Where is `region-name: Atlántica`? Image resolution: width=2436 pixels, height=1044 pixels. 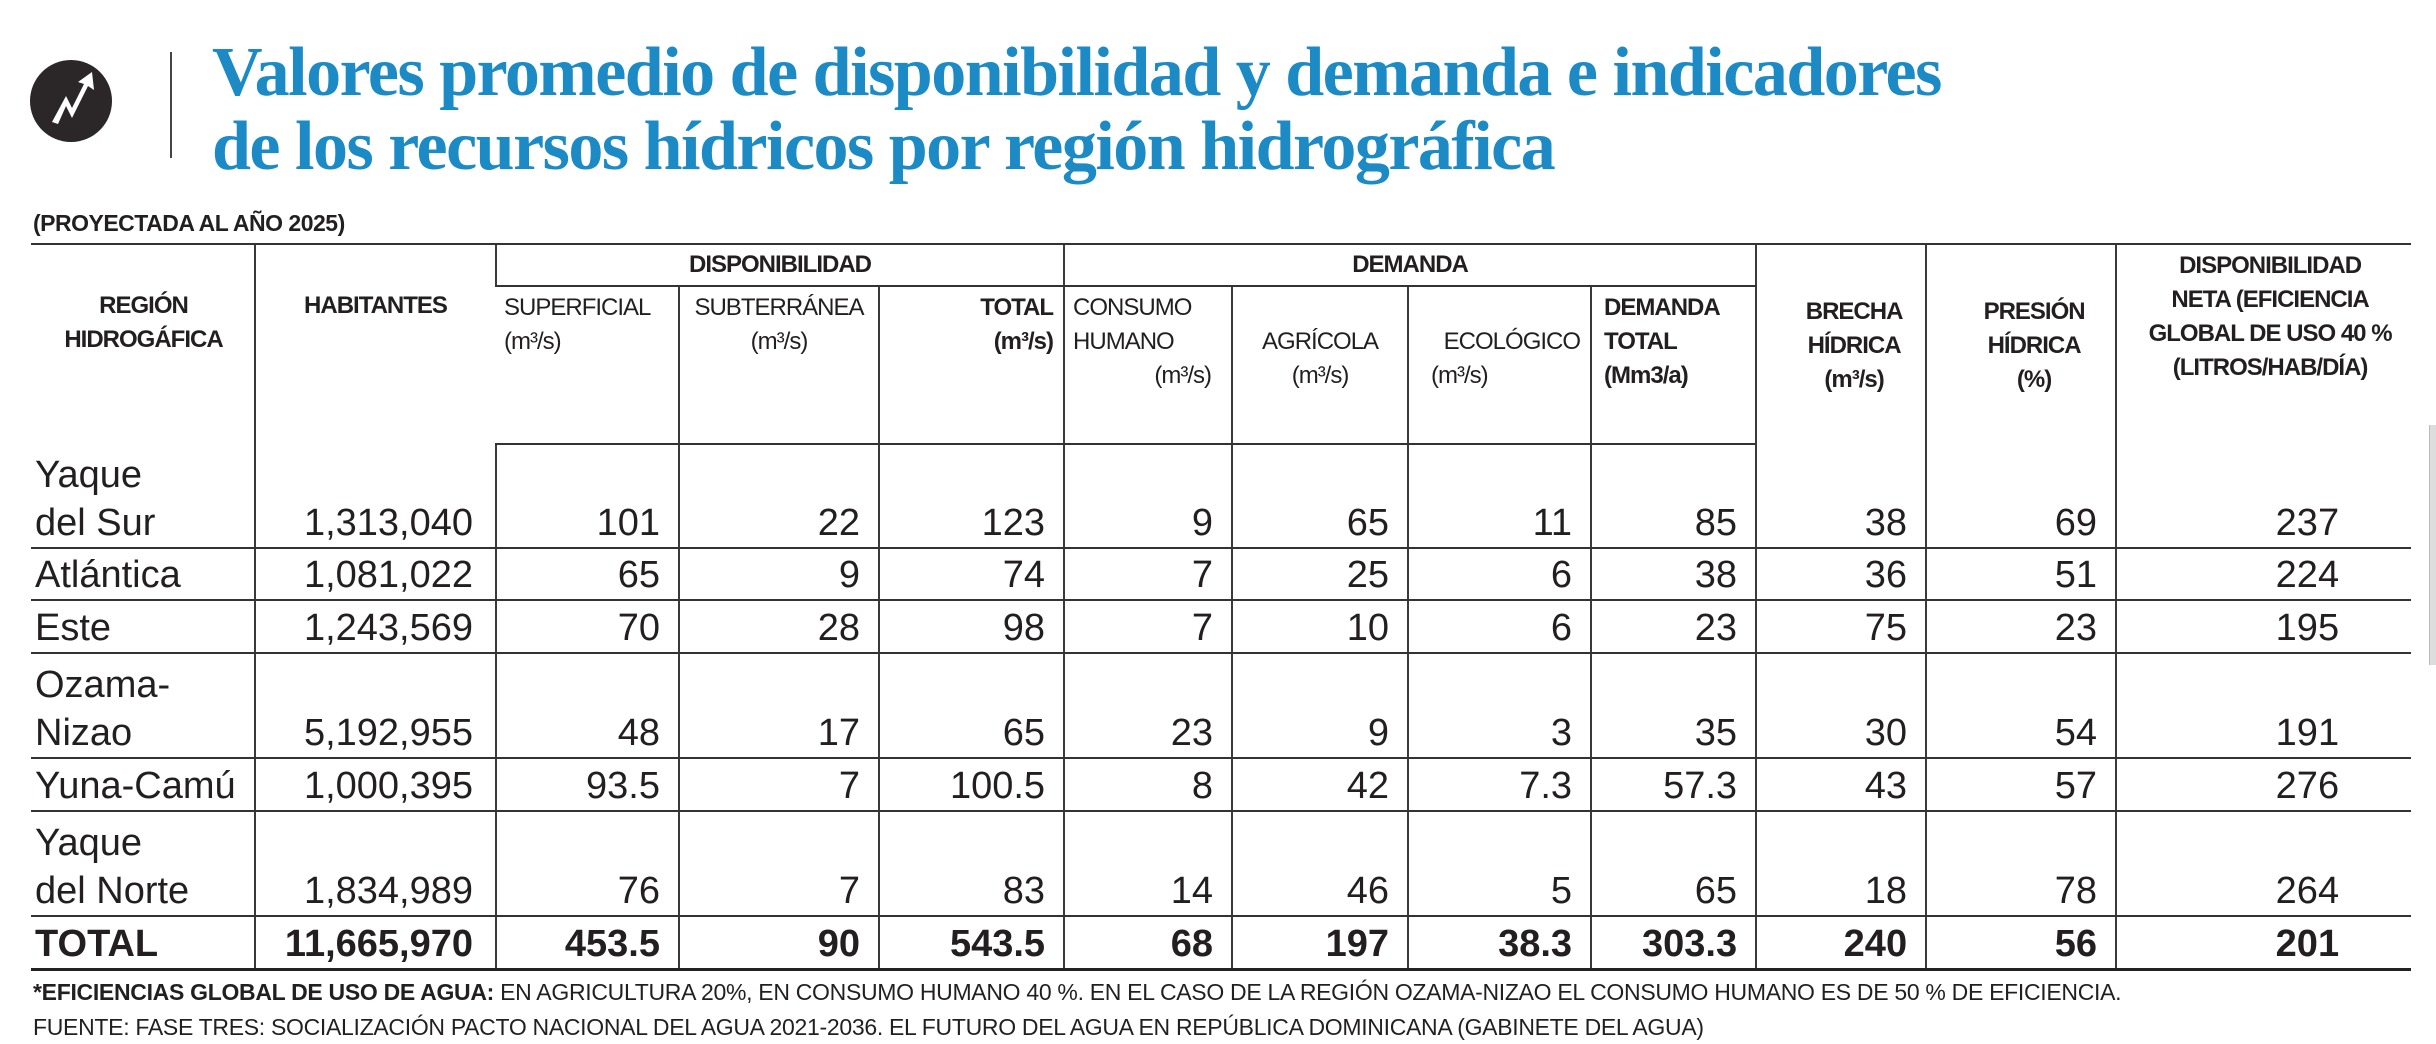
region-name: Atlántica is located at coordinates (108, 575).